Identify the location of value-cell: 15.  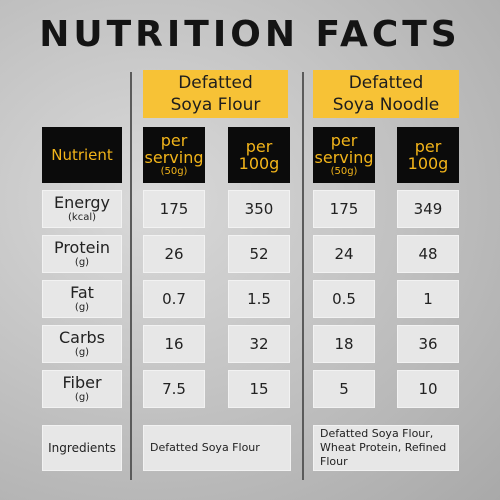
(259, 389).